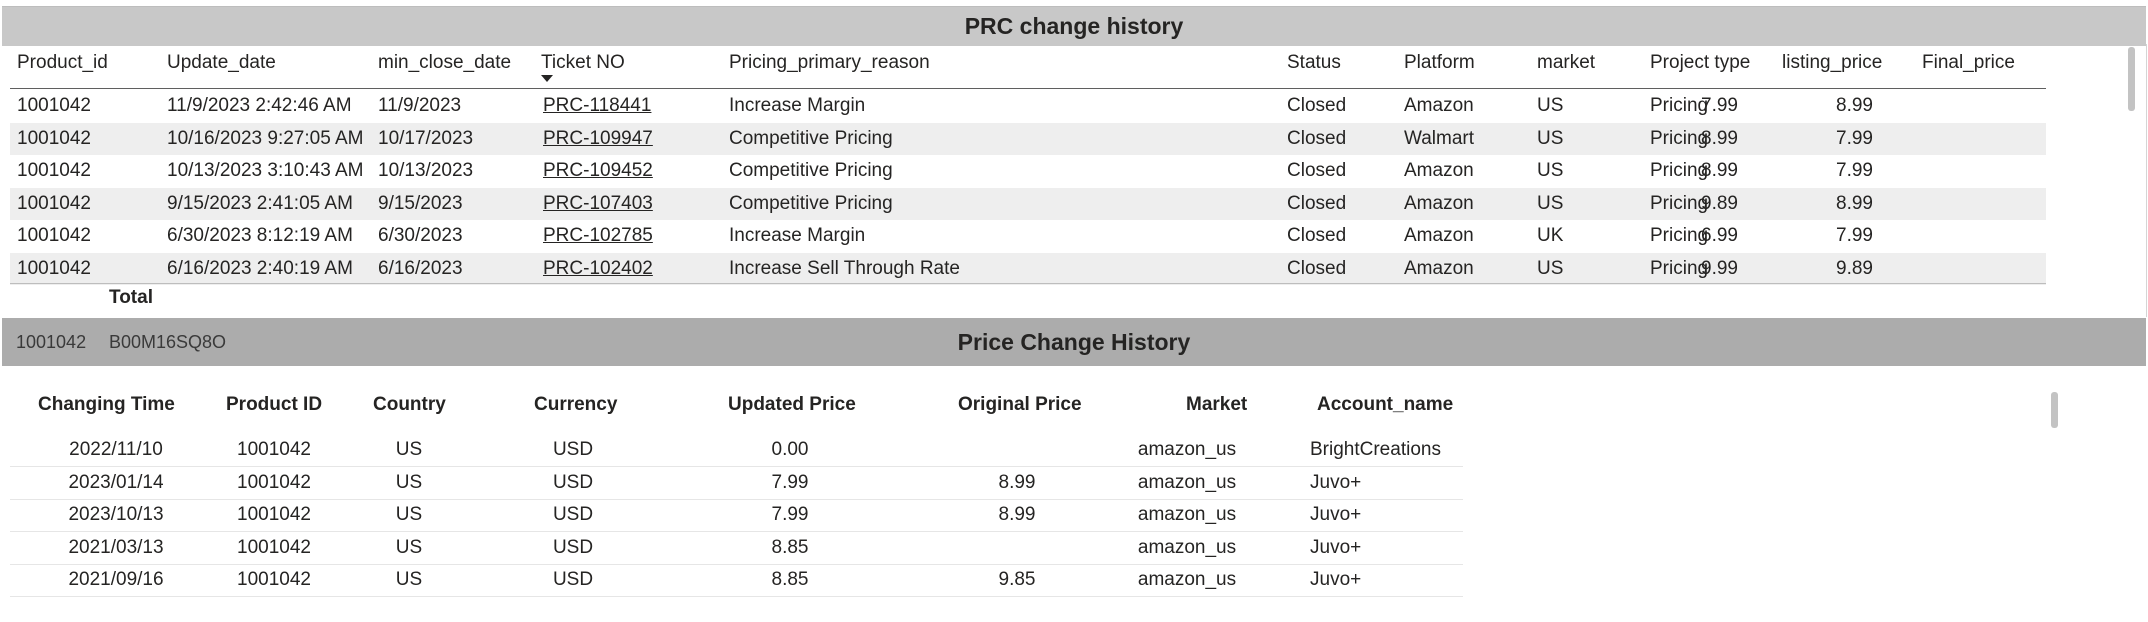 The height and width of the screenshot is (622, 2148). I want to click on col-header-ticket-no: Ticket NO, so click(583, 62).